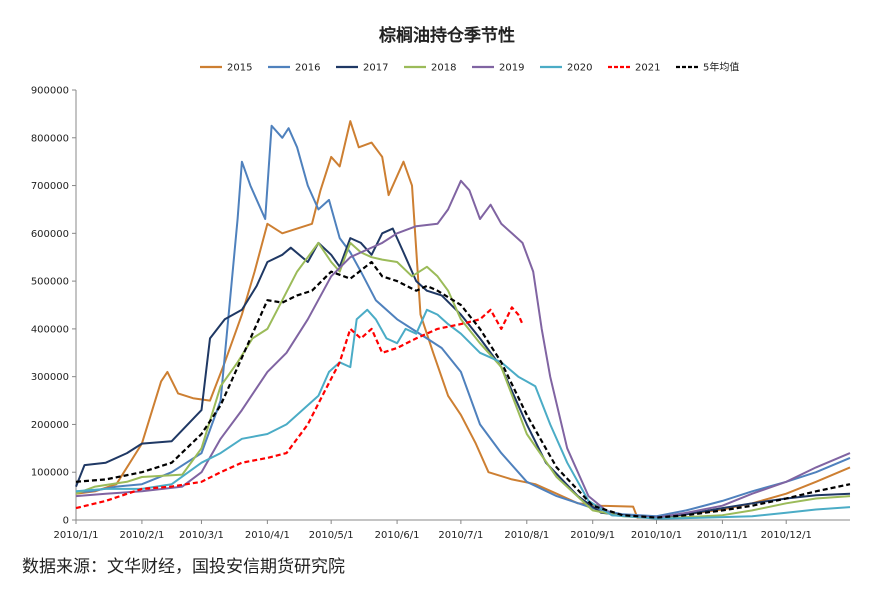  Describe the element at coordinates (201, 535) in the screenshot. I see `x-tick-label: 2010/3/1` at that location.